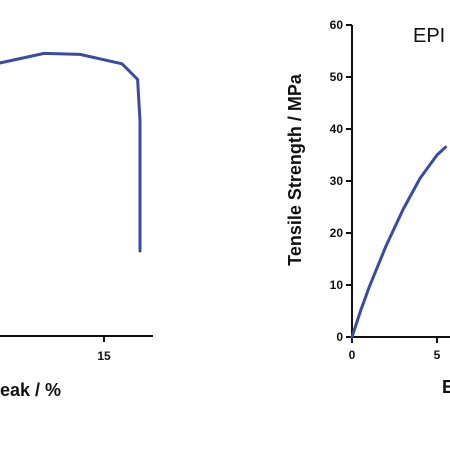  I want to click on right-y-tick-label-0: 0, so click(339, 337).